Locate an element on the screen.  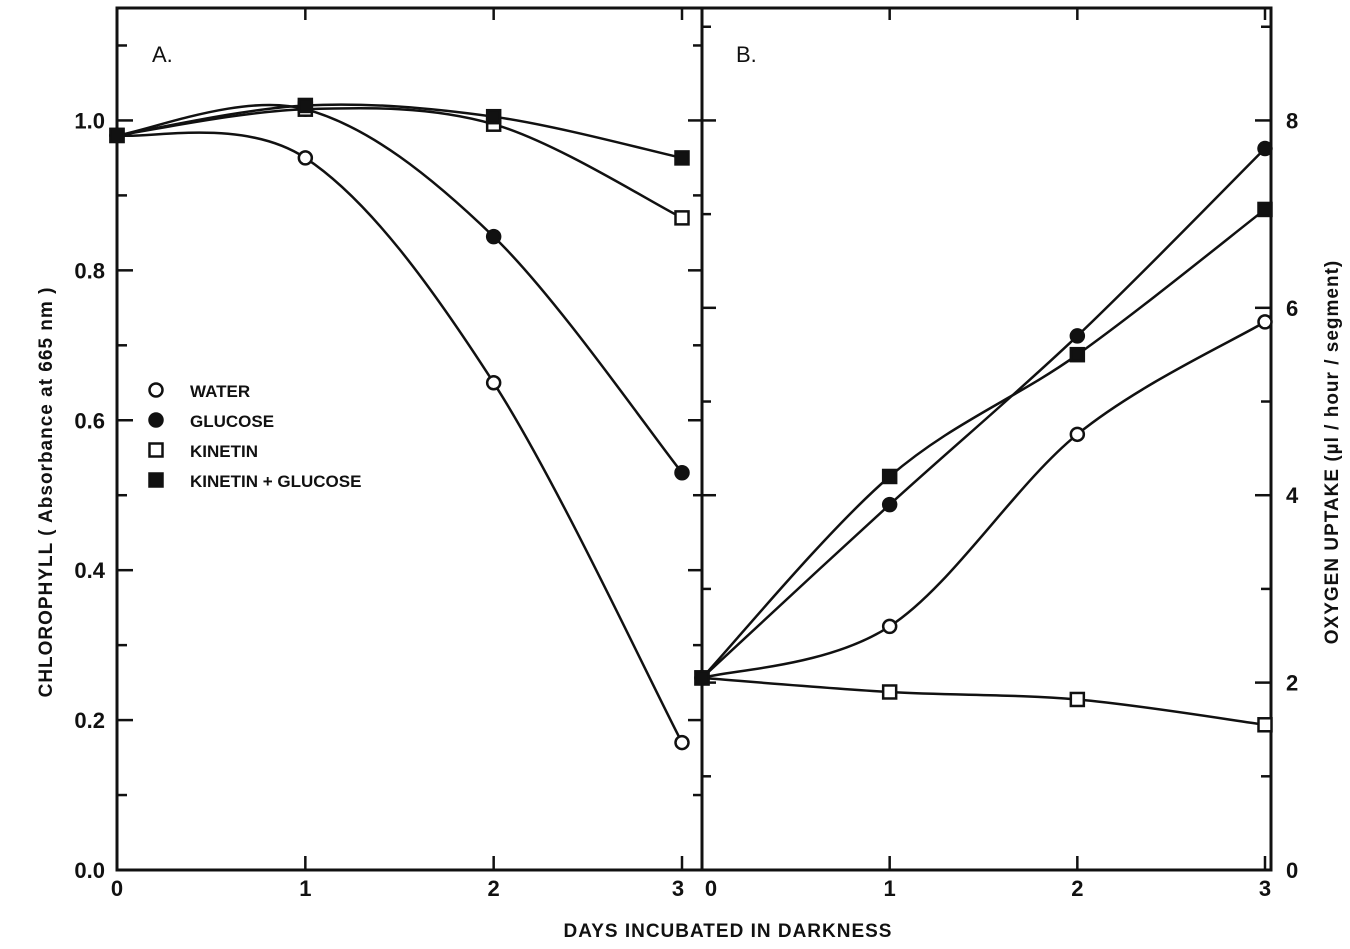
x-tick-label-b: 3 is located at coordinates (1265, 888).